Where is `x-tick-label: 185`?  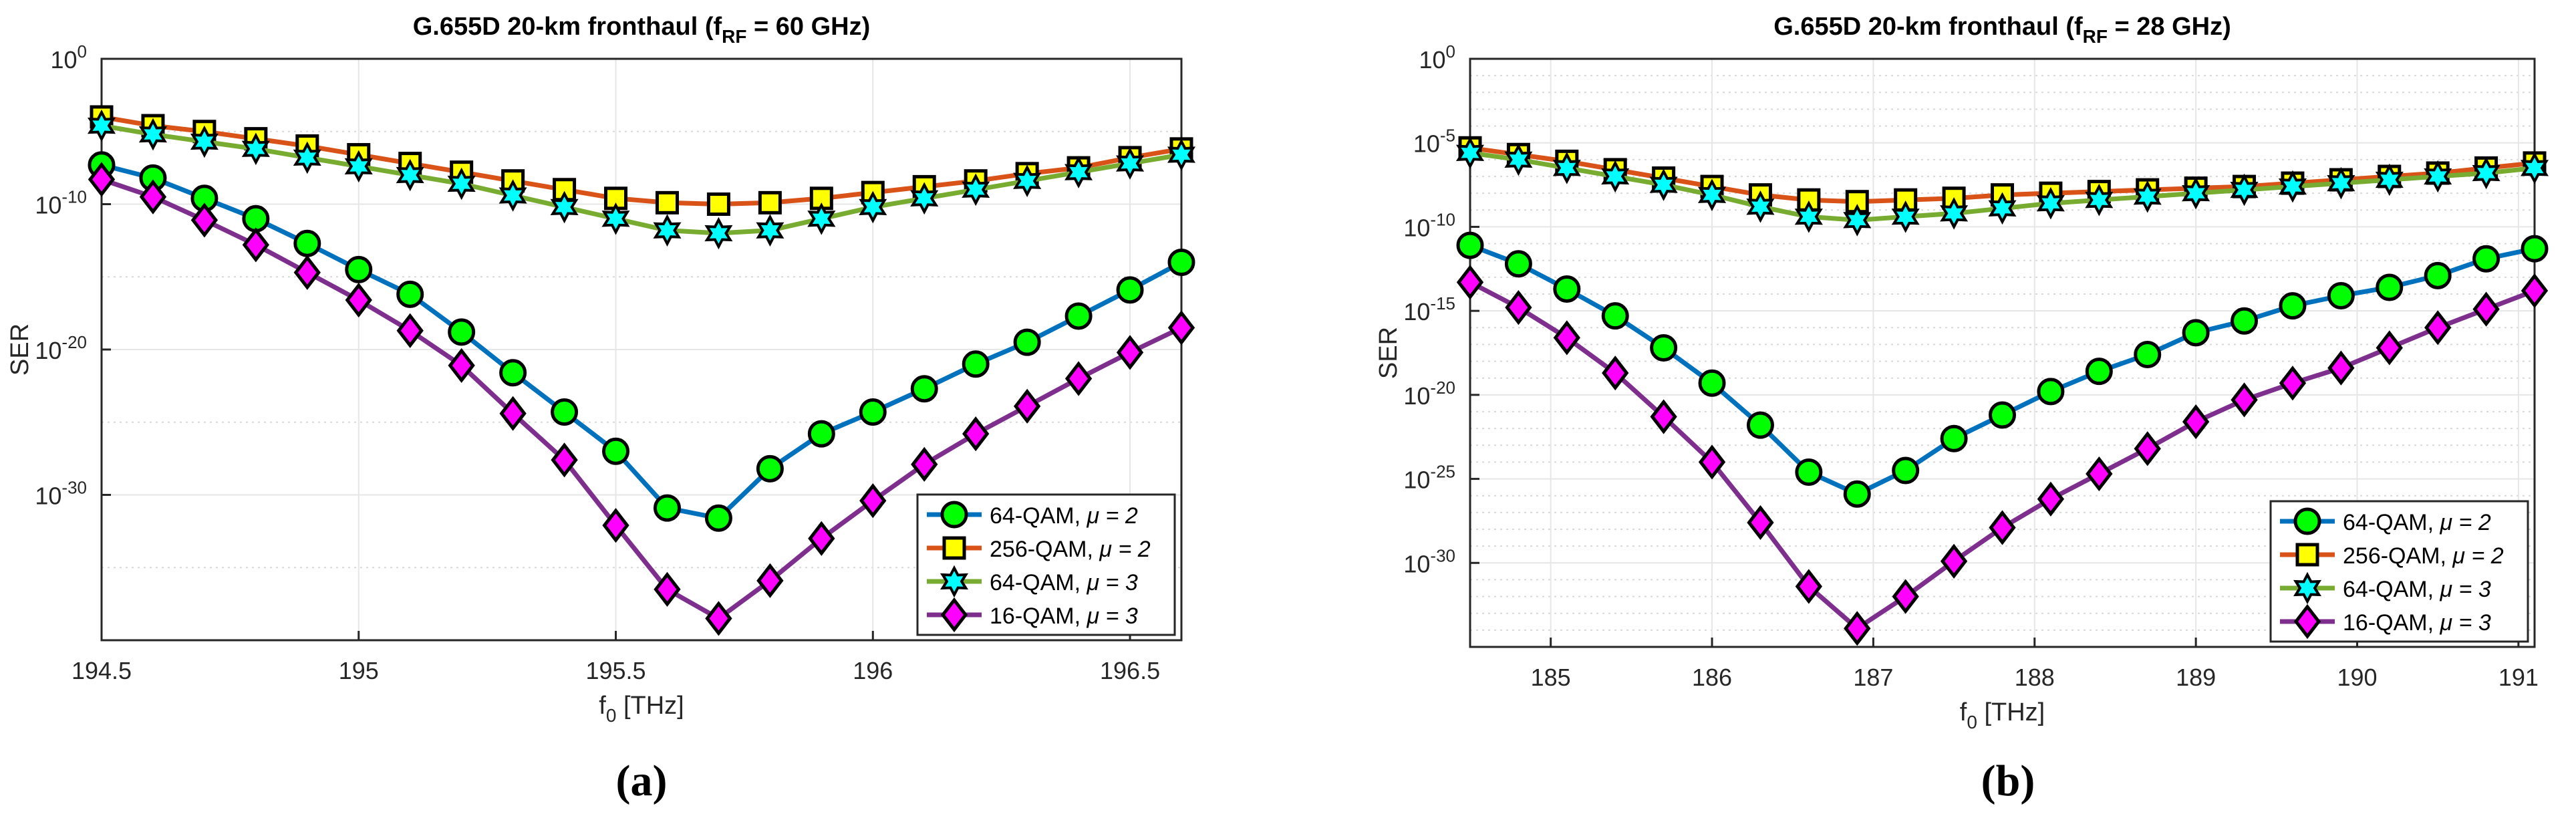
x-tick-label: 185 is located at coordinates (1551, 677).